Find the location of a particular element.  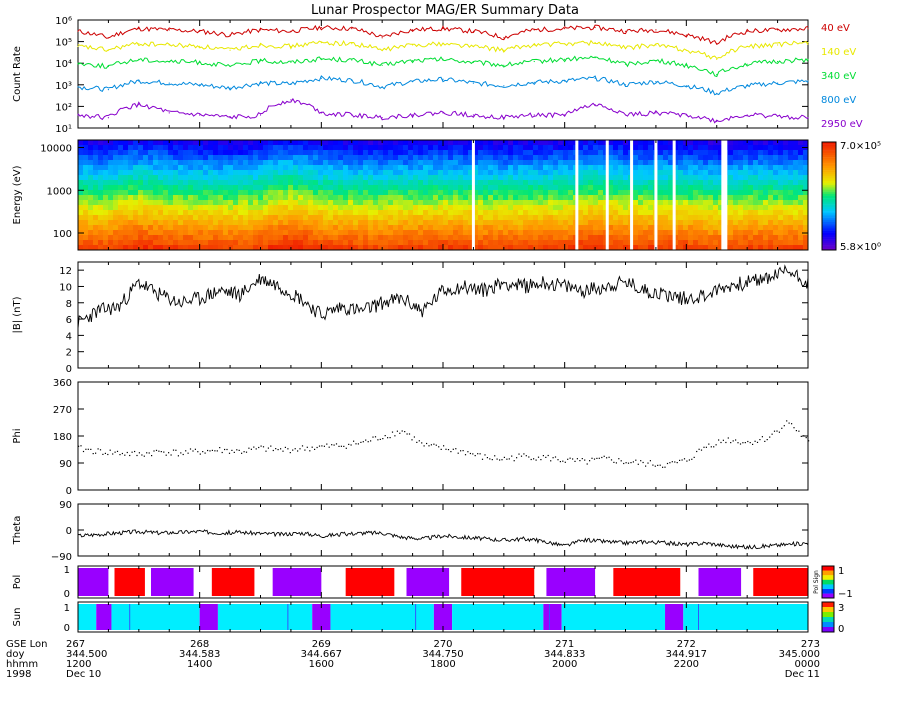

theta-line is located at coordinates (443, 539).